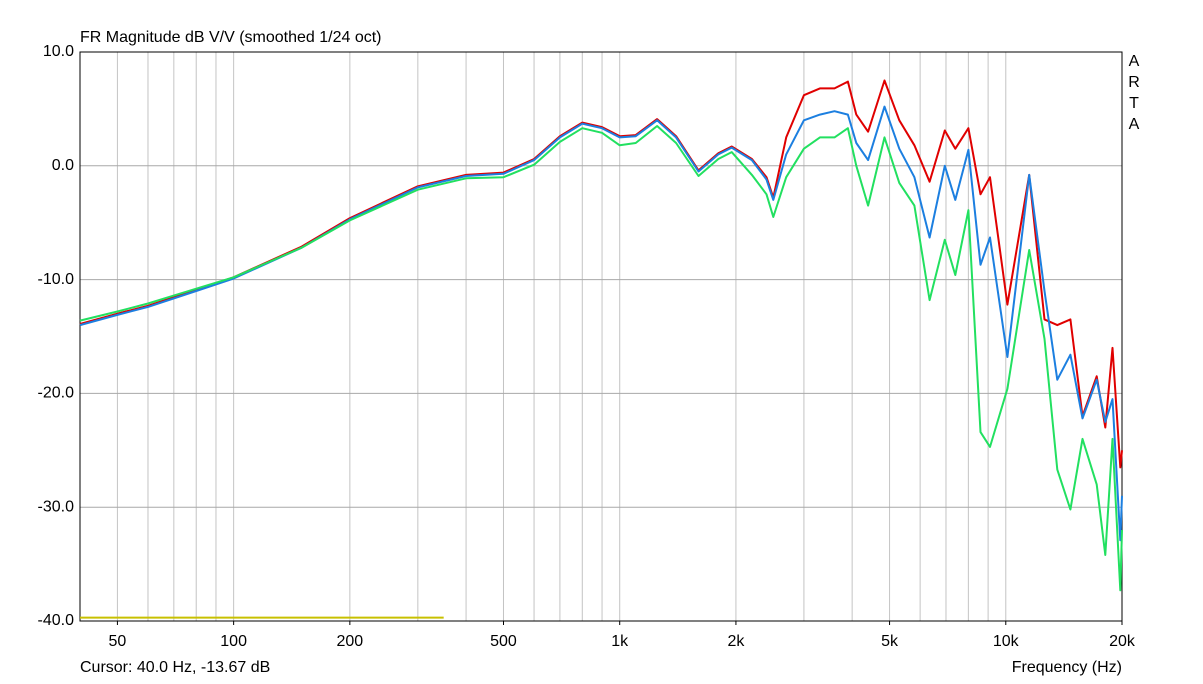 The width and height of the screenshot is (1203, 684). Describe the element at coordinates (1067, 667) in the screenshot. I see `x-axis-label: Frequency (Hz)` at that location.